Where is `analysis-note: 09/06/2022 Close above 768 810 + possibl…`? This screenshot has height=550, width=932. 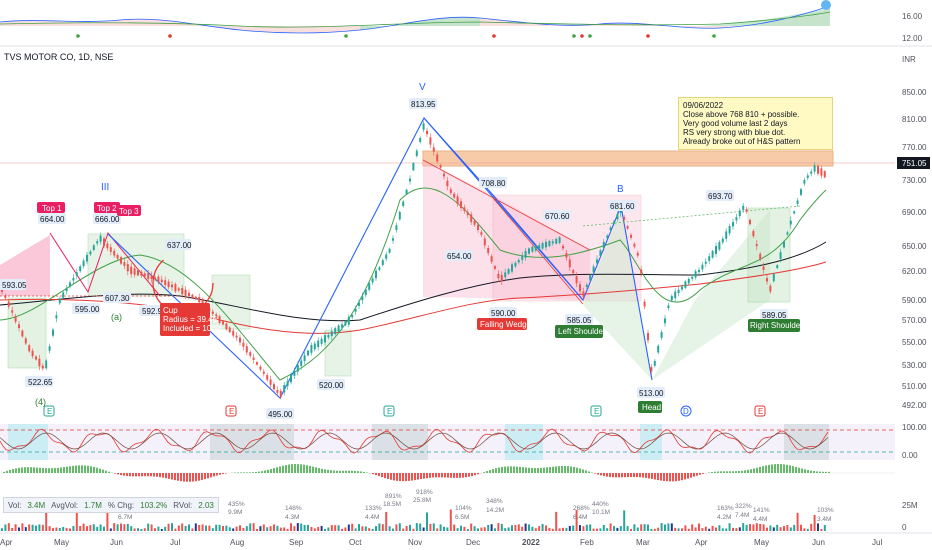
analysis-note: 09/06/2022 Close above 768 810 + possibl… is located at coordinates (755, 123).